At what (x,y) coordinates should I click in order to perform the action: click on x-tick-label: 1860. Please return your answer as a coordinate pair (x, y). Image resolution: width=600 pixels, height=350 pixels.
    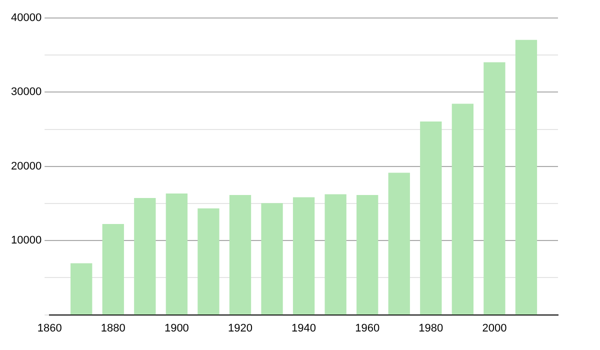
    Looking at the image, I should click on (49, 328).